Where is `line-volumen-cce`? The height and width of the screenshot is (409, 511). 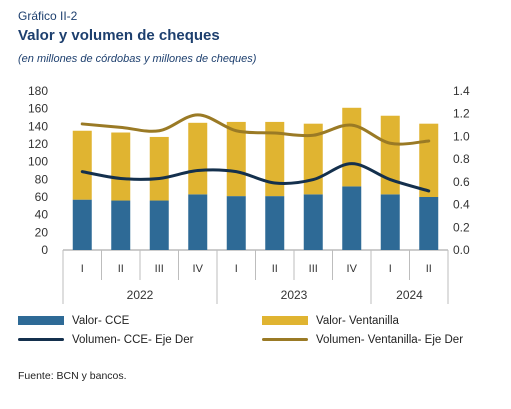
line-volumen-cce is located at coordinates (255, 177).